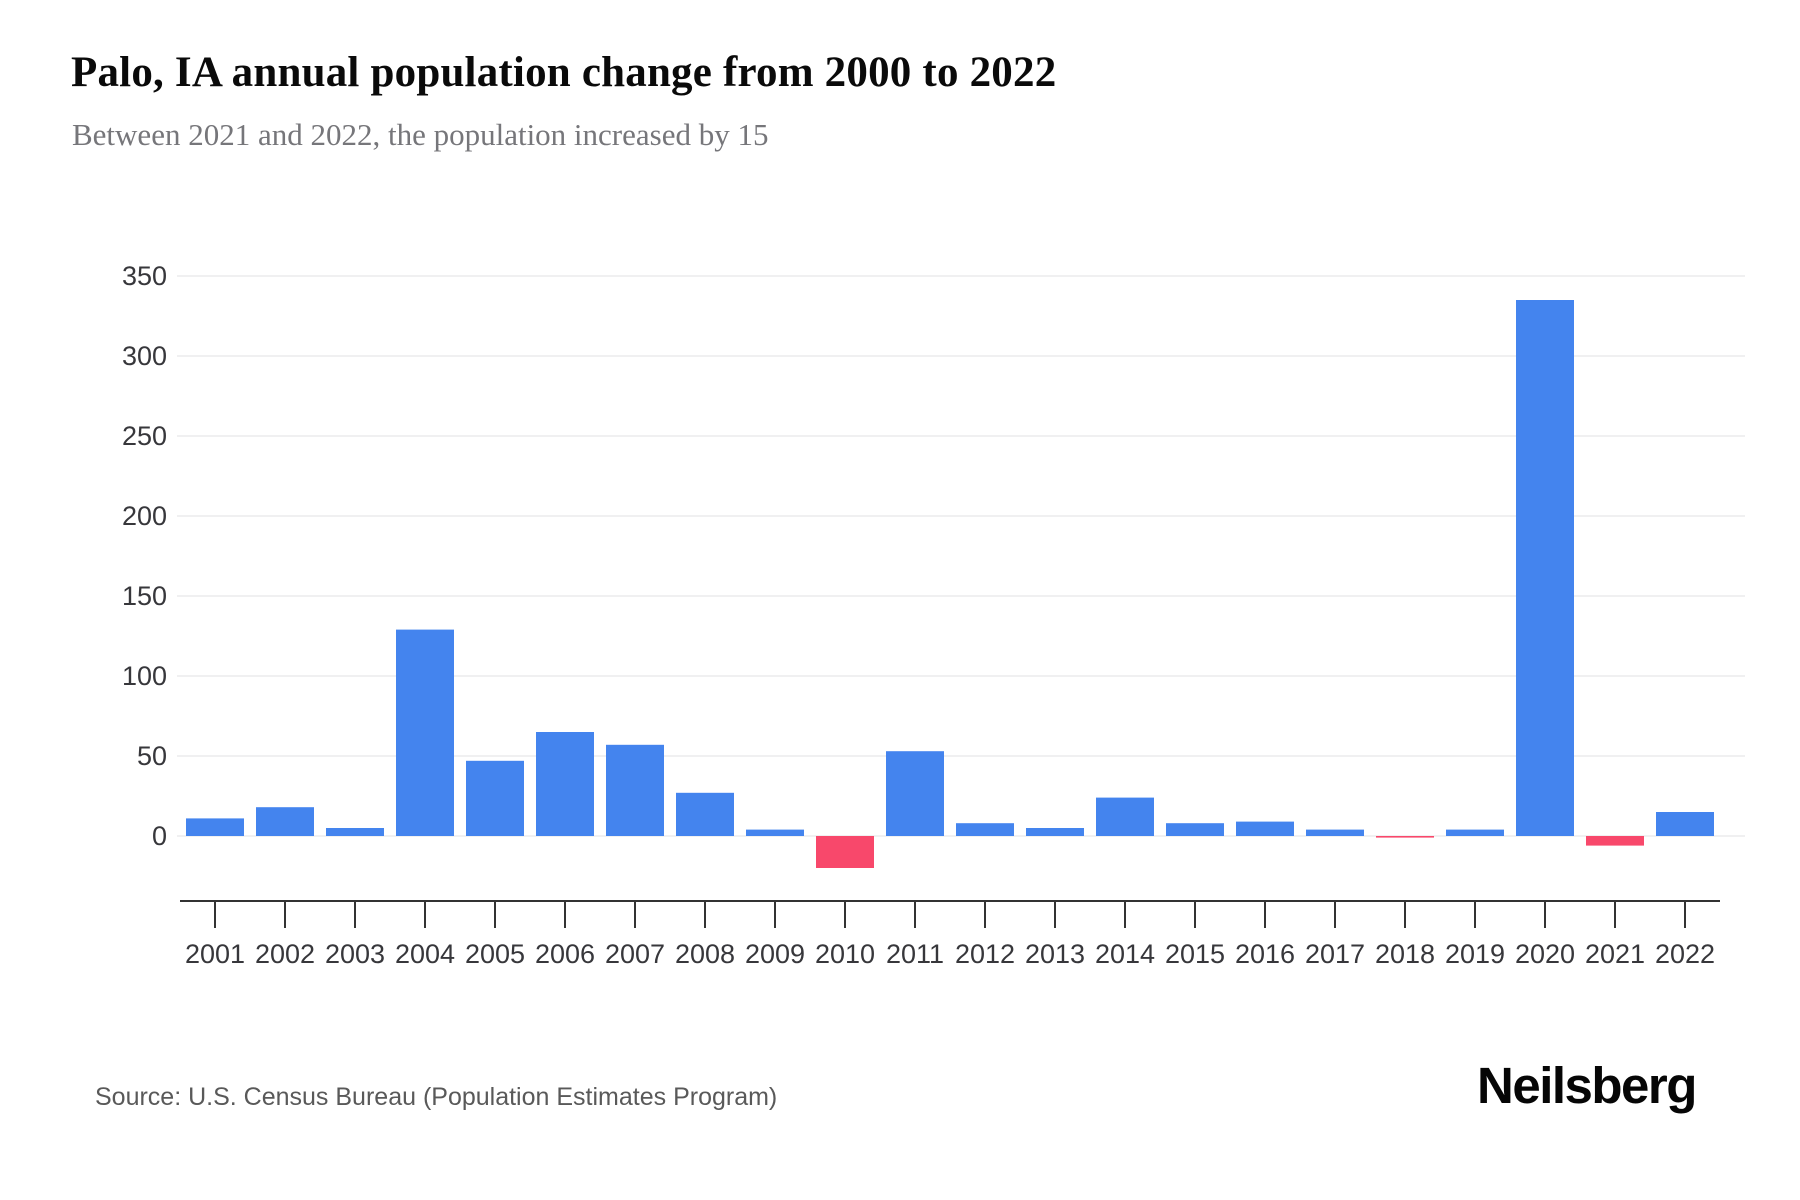  I want to click on bar-2009, so click(775, 832).